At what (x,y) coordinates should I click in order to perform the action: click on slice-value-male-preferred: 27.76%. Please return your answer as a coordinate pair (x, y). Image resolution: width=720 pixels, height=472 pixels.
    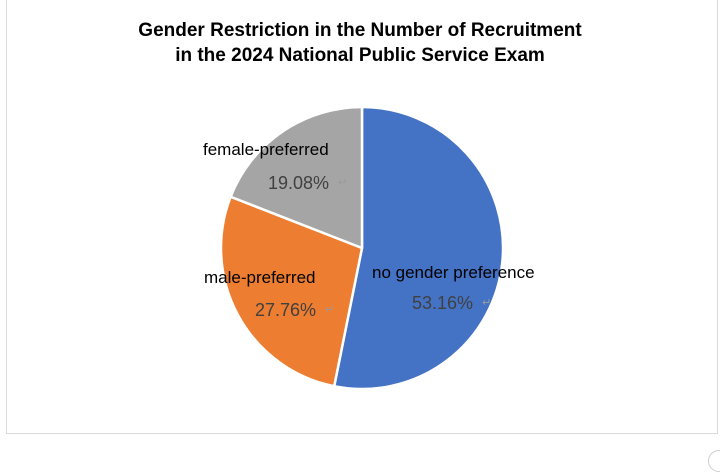
    Looking at the image, I should click on (285, 310).